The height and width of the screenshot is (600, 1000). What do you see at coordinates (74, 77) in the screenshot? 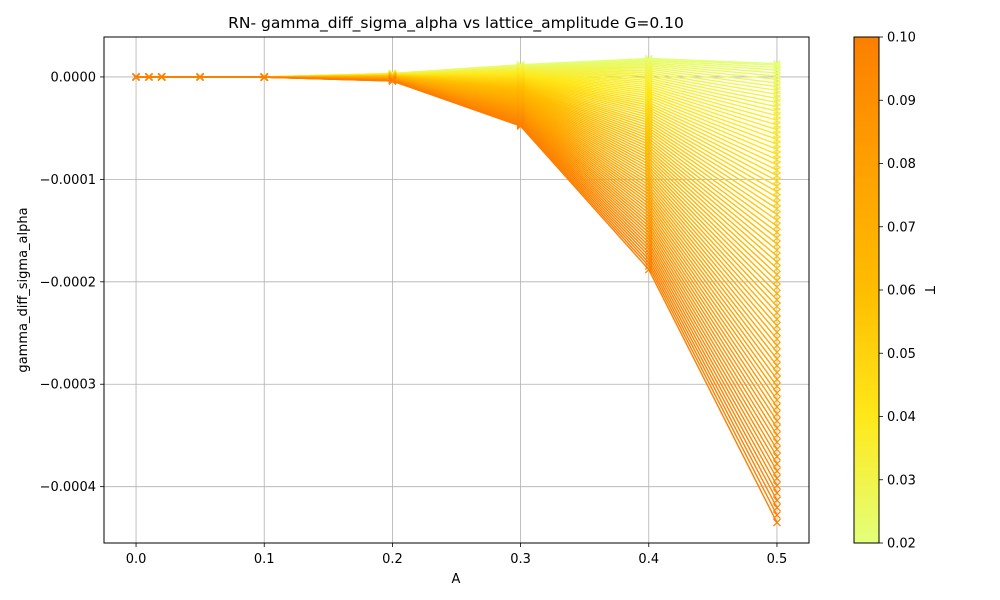
I see `y-tick-label: 0.0000` at bounding box center [74, 77].